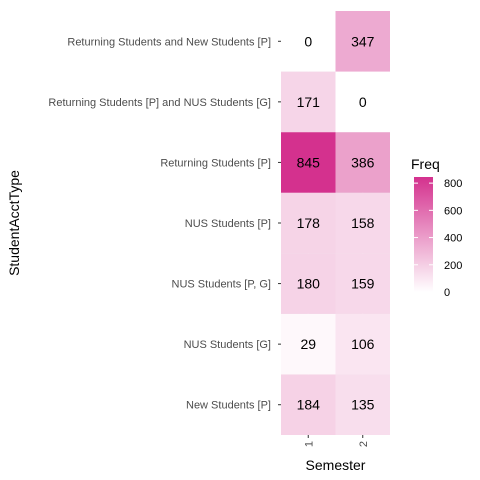  Describe the element at coordinates (336, 465) in the screenshot. I see `x-axis-title: Semester` at that location.